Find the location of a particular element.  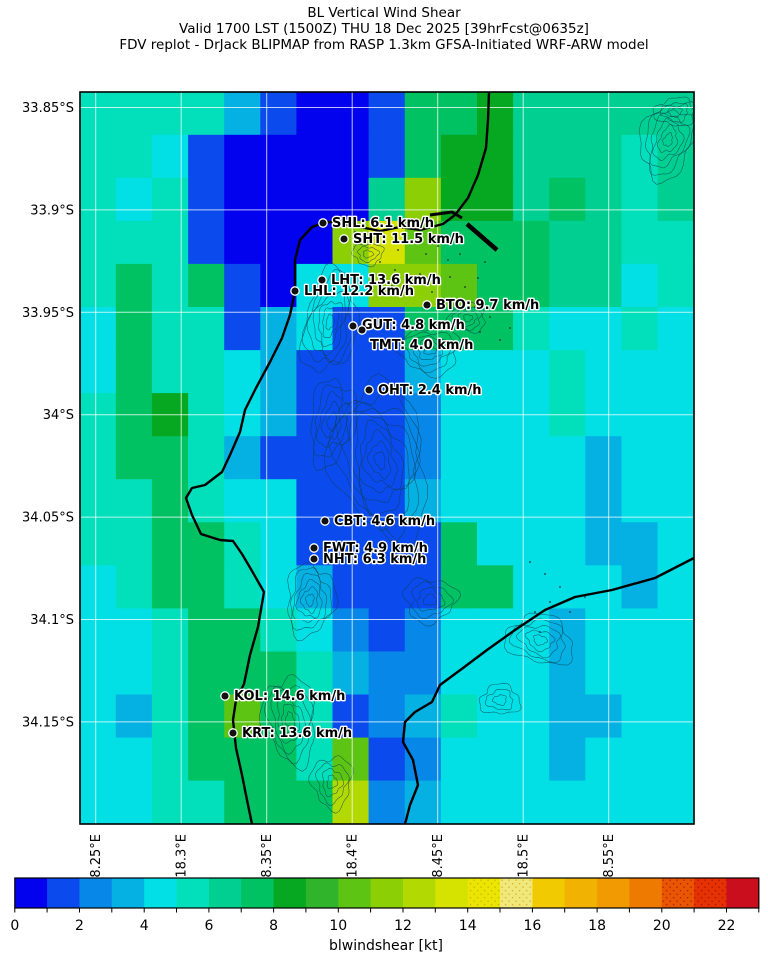

colorbar: 0 2 4 6 8 10 12 14 16 18 20 22 is located at coordinates (385, 905).